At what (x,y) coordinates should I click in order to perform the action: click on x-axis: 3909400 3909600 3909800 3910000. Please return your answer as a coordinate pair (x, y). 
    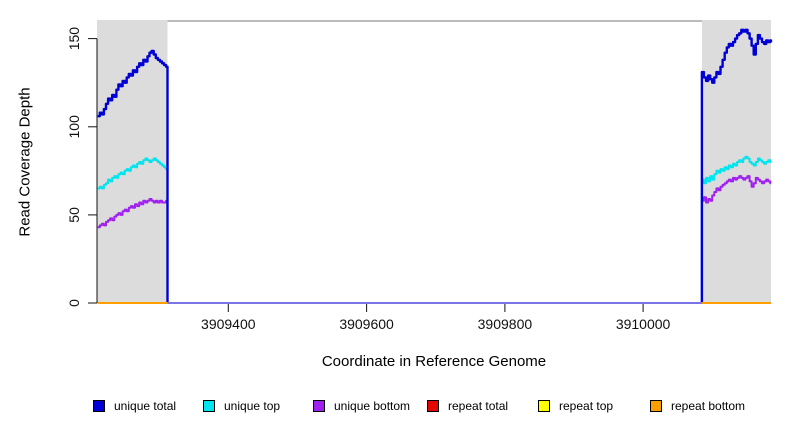
    Looking at the image, I should click on (436, 318).